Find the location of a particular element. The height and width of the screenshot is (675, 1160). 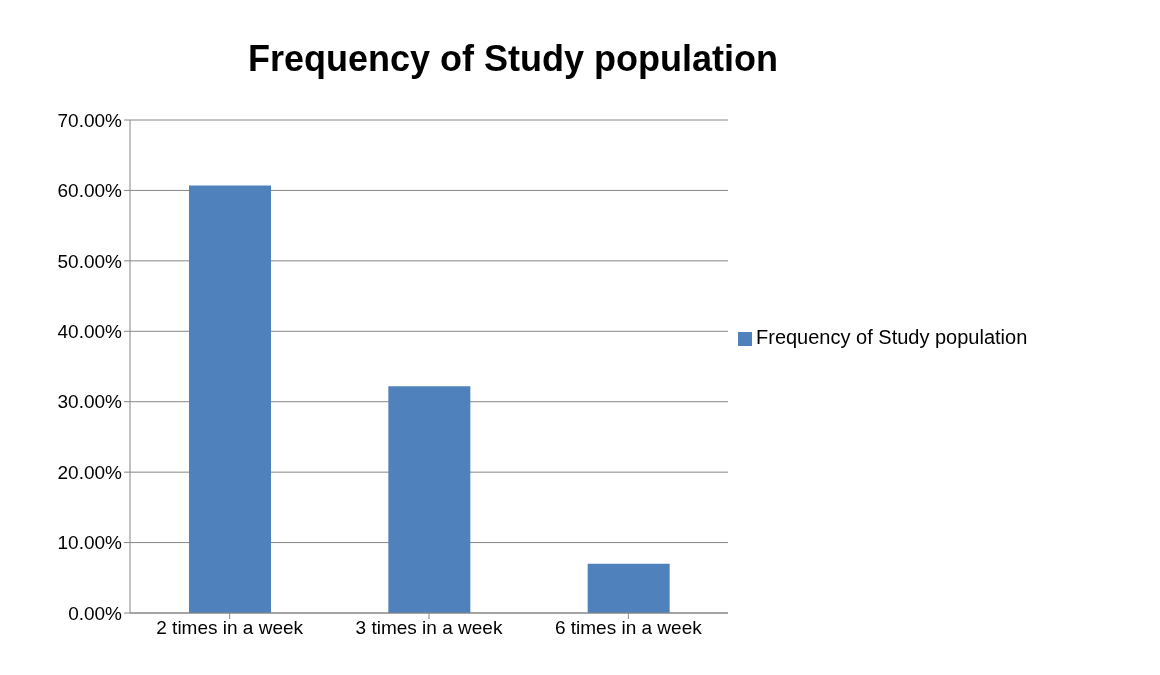

y-tick-label: 10.00% is located at coordinates (90, 543).